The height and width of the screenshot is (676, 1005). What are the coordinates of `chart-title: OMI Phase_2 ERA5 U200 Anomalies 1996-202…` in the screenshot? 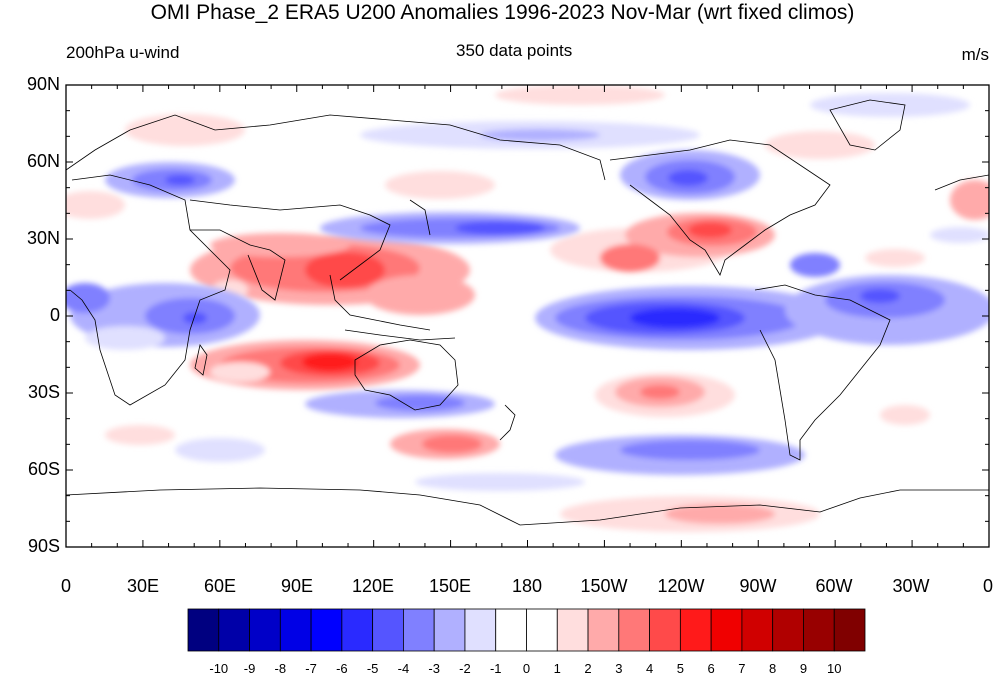 It's located at (502, 12).